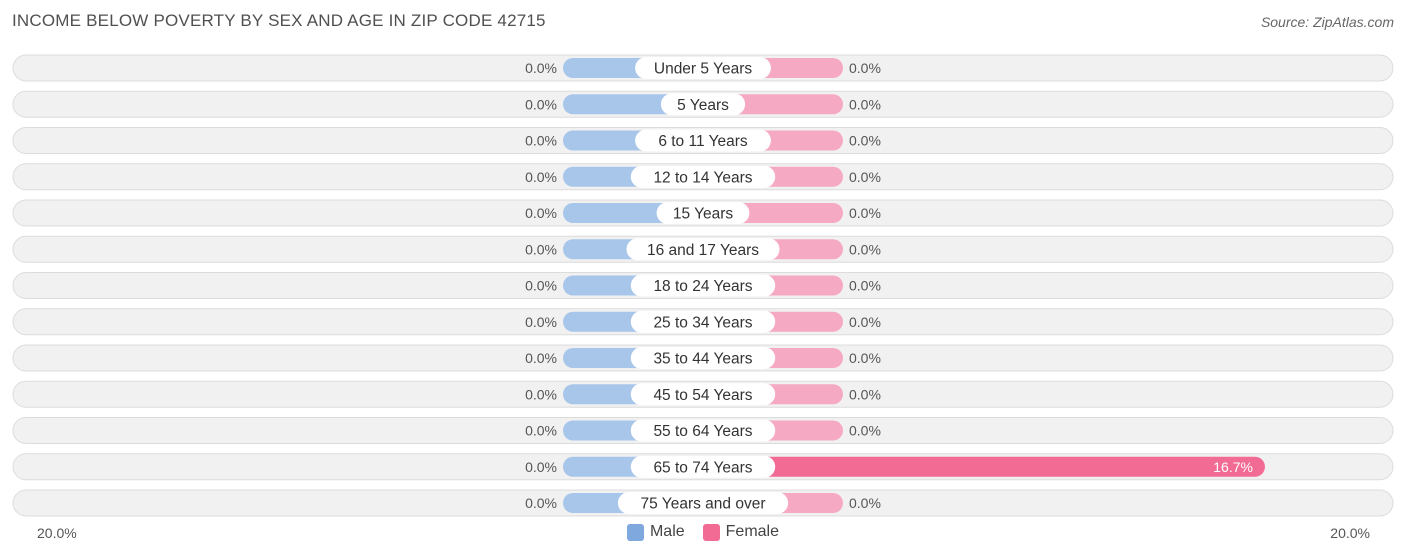  I want to click on legend-label-female: Female, so click(752, 531).